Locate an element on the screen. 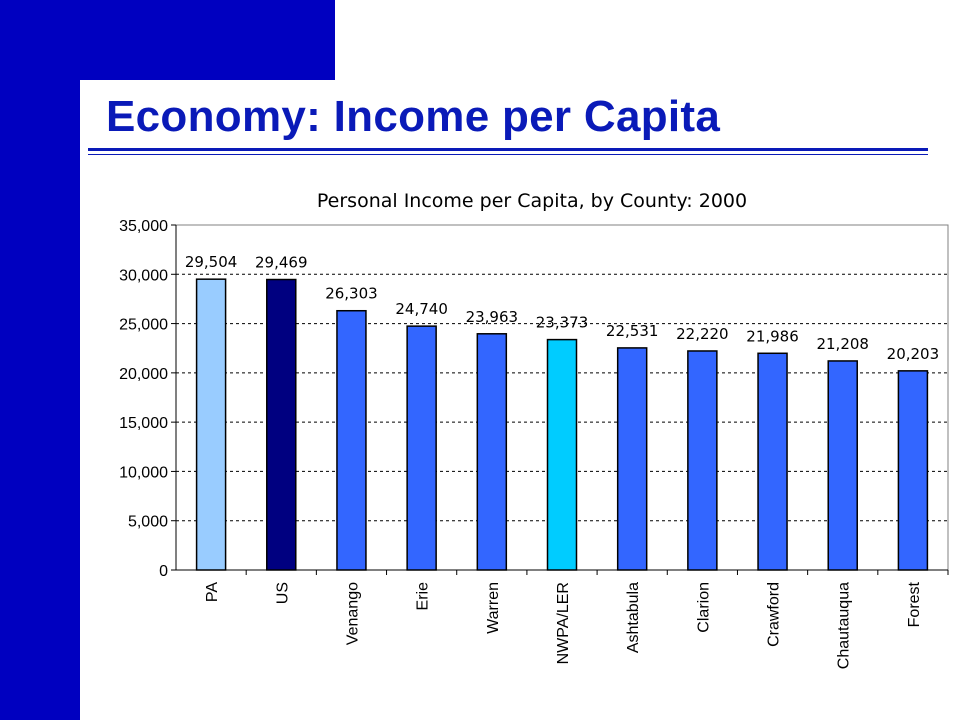  bar-ashtabula is located at coordinates (632, 459).